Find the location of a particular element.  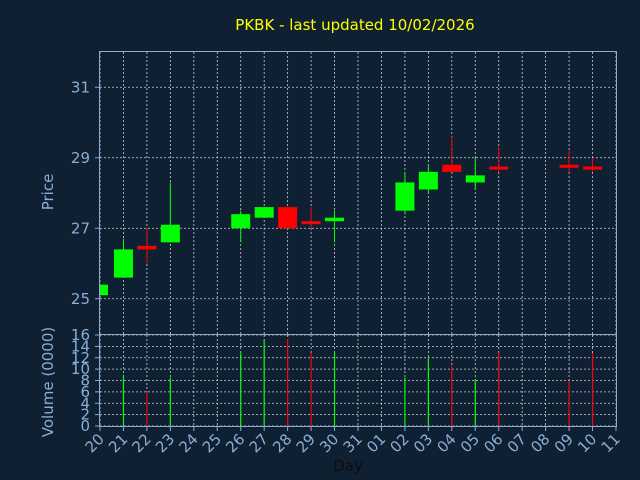

volume-y-tick-label: 14 is located at coordinates (80, 346).